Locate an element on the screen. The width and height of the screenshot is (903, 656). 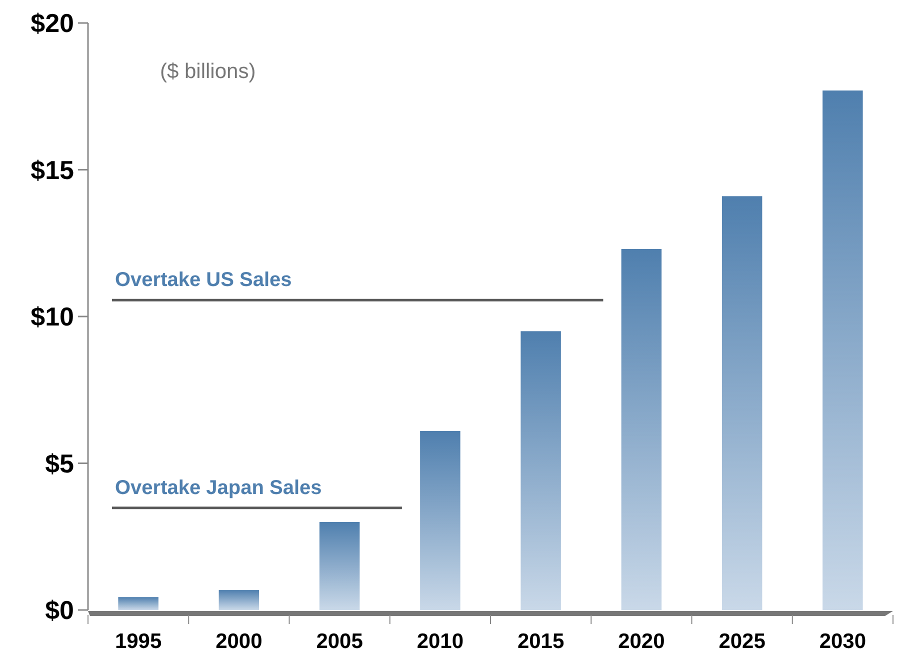
x-tick-label: 2020 is located at coordinates (641, 641).